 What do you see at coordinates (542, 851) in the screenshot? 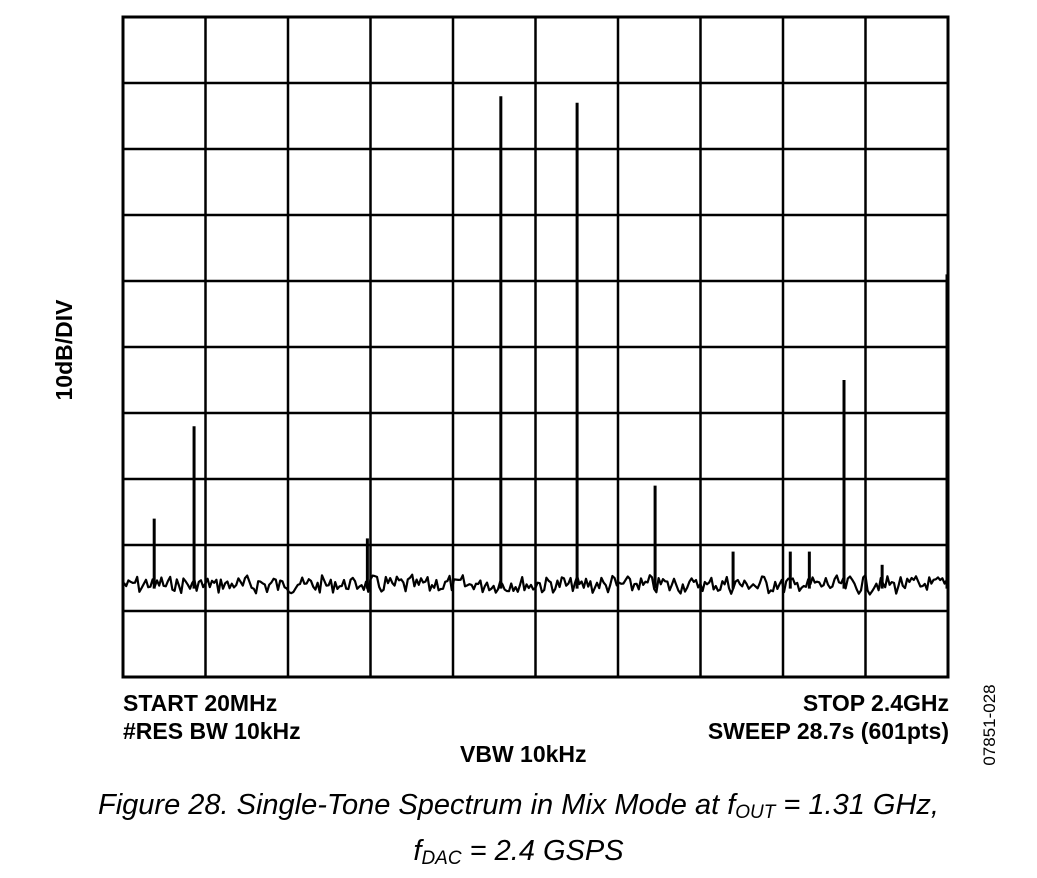
I see `caption-line2-suffix: = 2.4 GSPS` at bounding box center [542, 851].